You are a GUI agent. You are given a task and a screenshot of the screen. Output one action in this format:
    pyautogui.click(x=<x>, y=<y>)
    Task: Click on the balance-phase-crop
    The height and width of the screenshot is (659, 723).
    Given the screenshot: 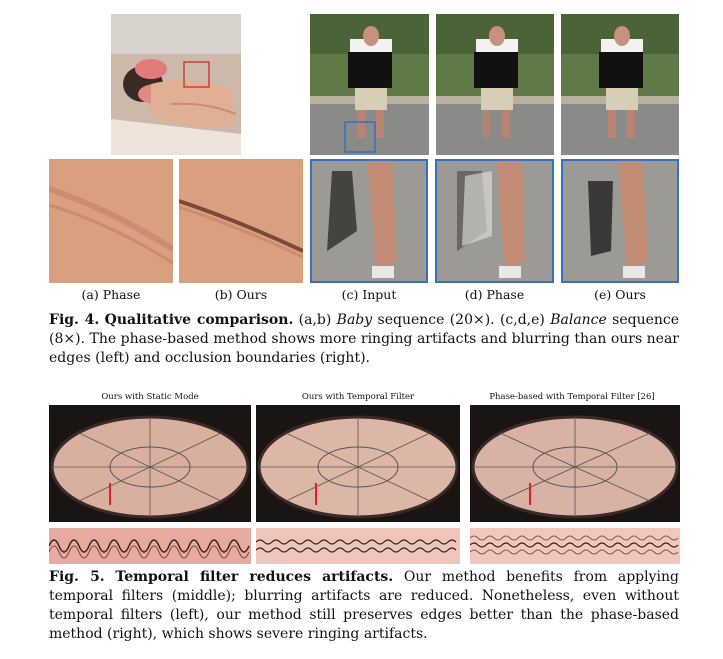 What is the action you would take?
    pyautogui.click(x=494, y=221)
    